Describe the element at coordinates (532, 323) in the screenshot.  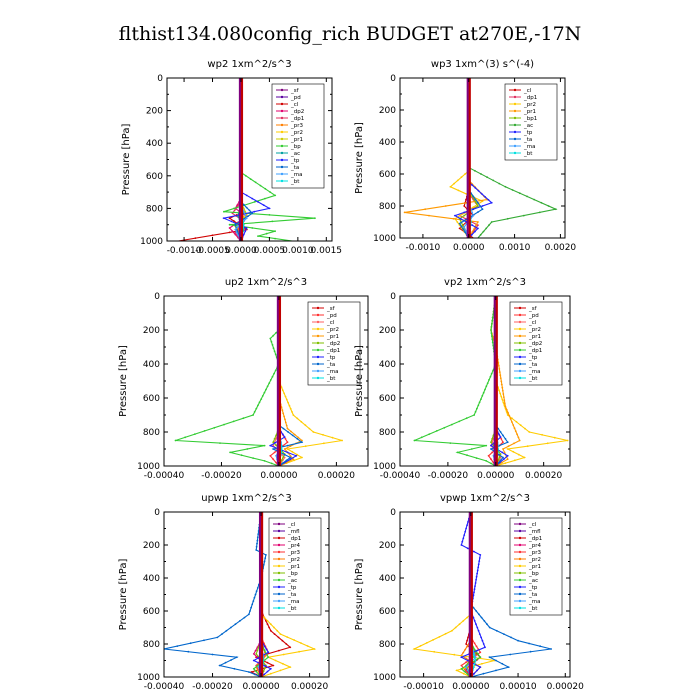
I see `legend-label: _cl` at that location.